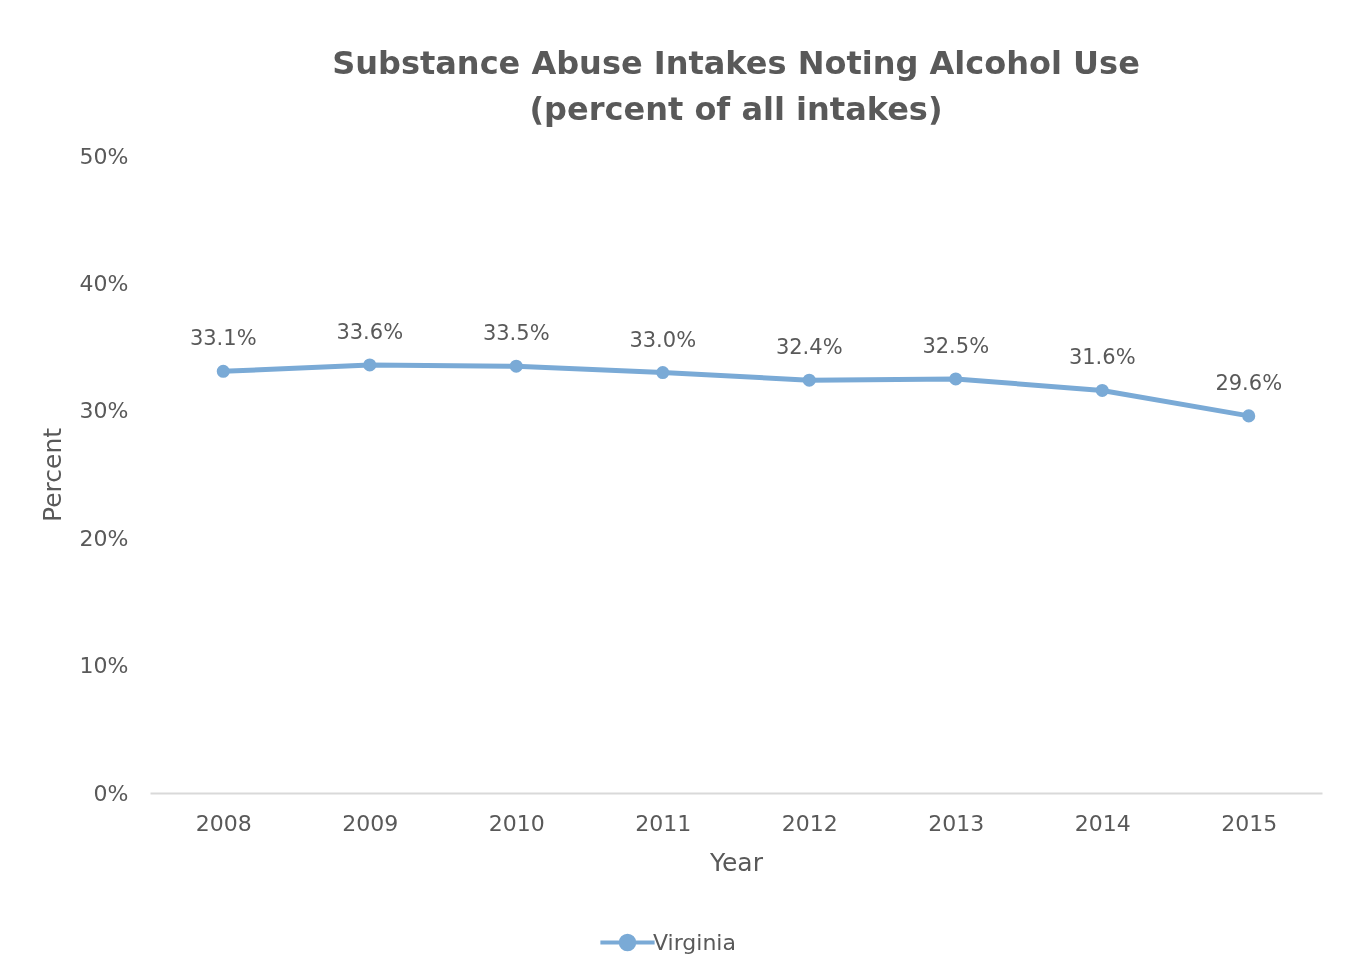 Image resolution: width=1353 pixels, height=964 pixels. Describe the element at coordinates (809, 347) in the screenshot. I see `data-label: 32.4%` at that location.